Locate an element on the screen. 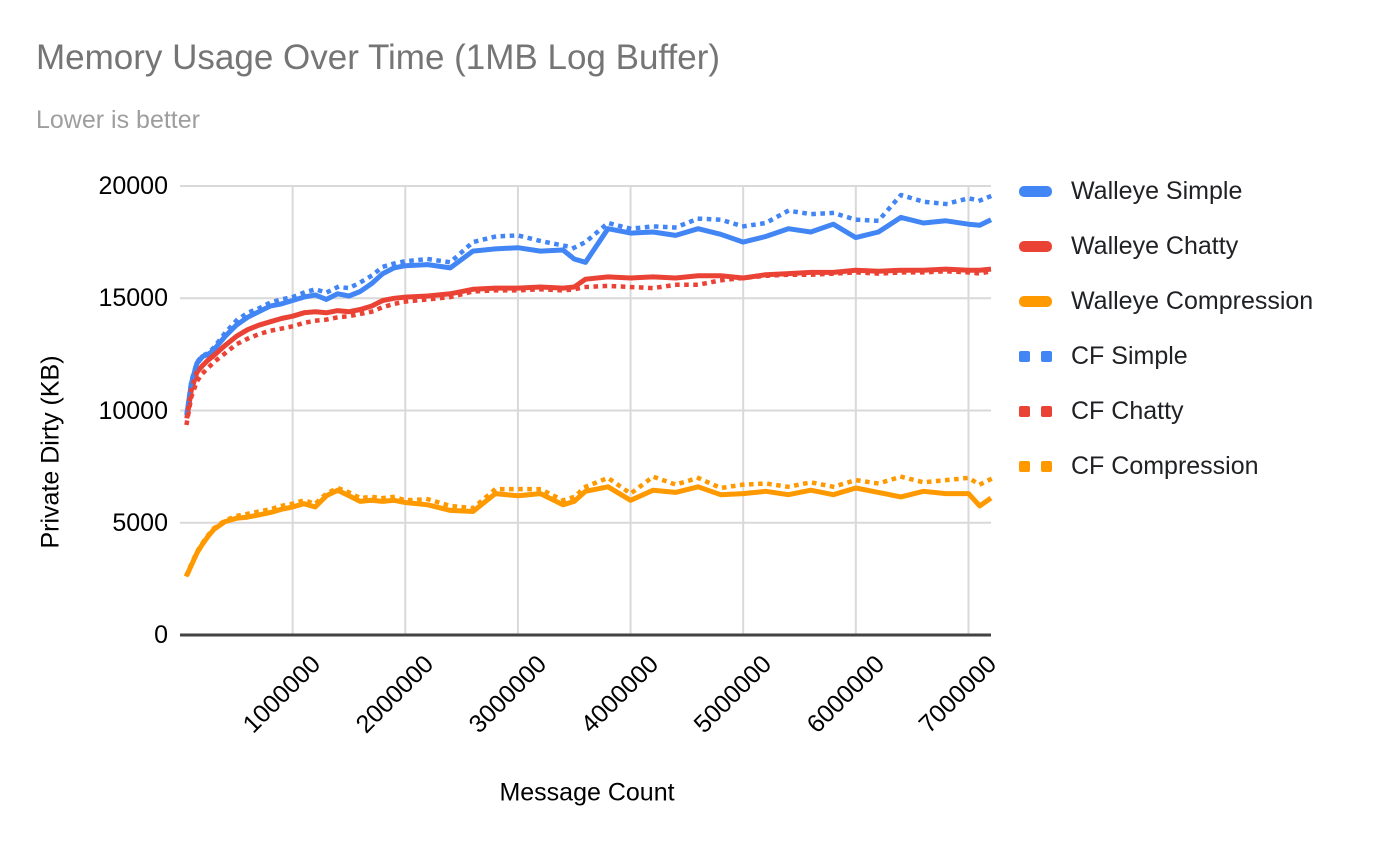  legend-item-walleye-simple: Walleye Simple is located at coordinates (1166, 191).